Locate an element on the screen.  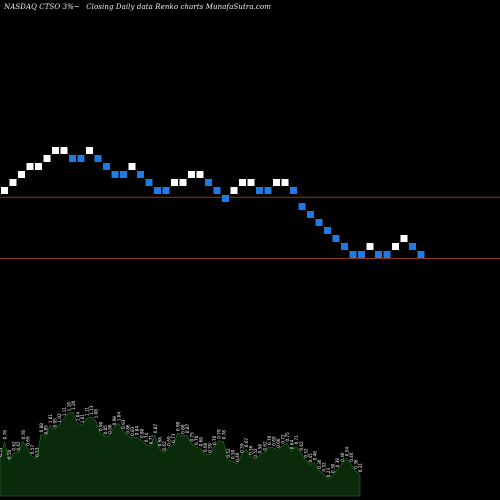
volume-label: 0.30 is located at coordinates (333, 468).